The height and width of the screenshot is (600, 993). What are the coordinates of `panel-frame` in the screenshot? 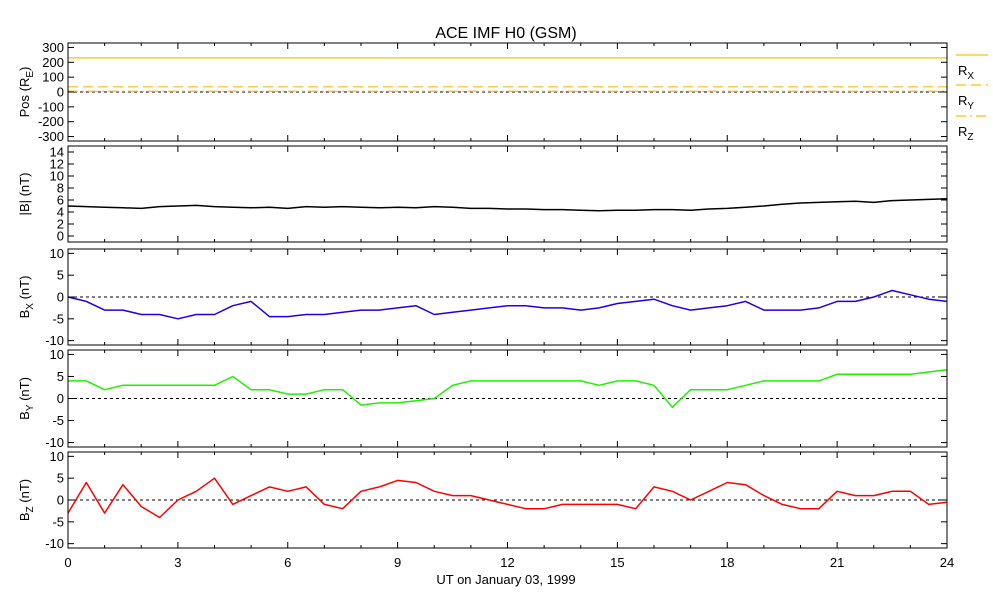 It's located at (507, 194).